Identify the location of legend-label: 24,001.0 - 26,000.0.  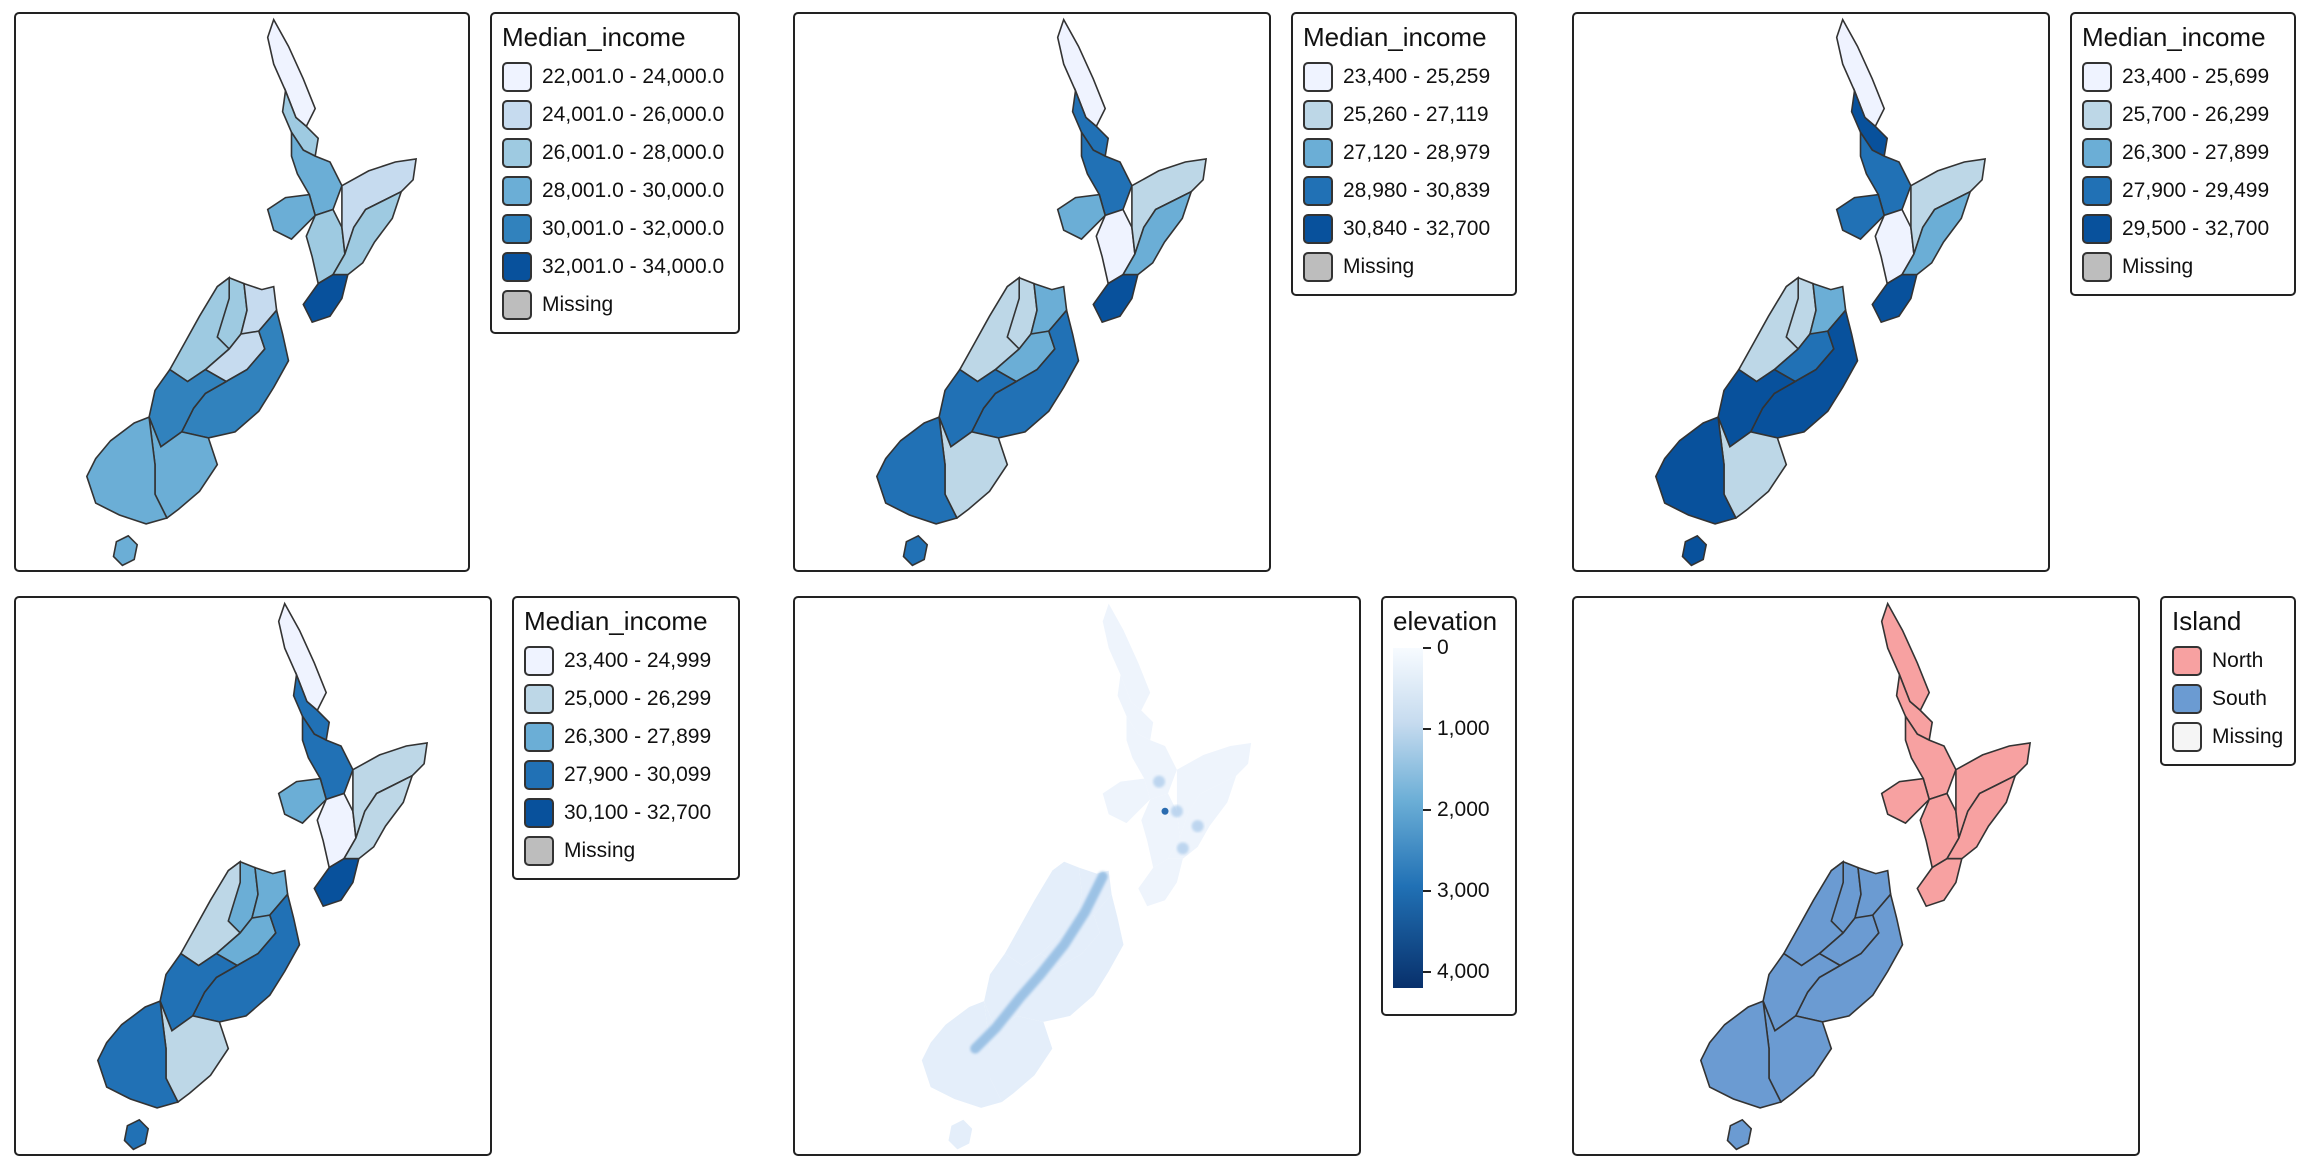
(633, 114).